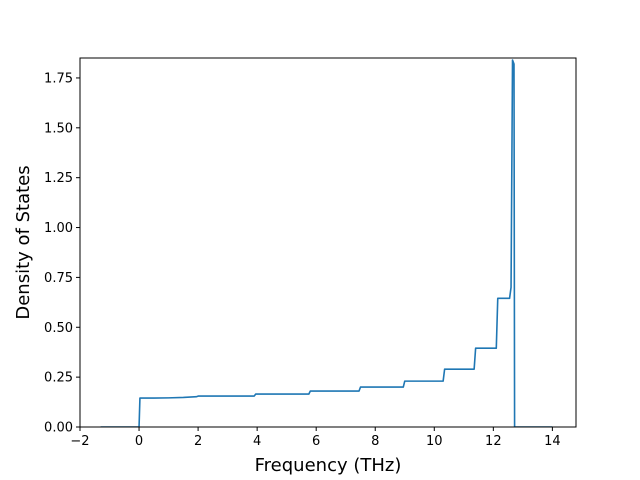 Image resolution: width=640 pixels, height=480 pixels. What do you see at coordinates (552, 441) in the screenshot?
I see `x-tick-label: 14` at bounding box center [552, 441].